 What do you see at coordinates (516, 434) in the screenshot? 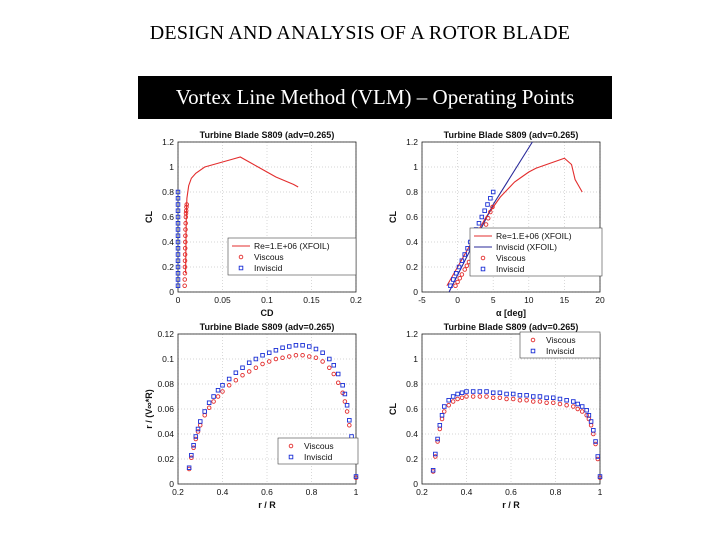
I see `series-inviscid` at bounding box center [516, 434].